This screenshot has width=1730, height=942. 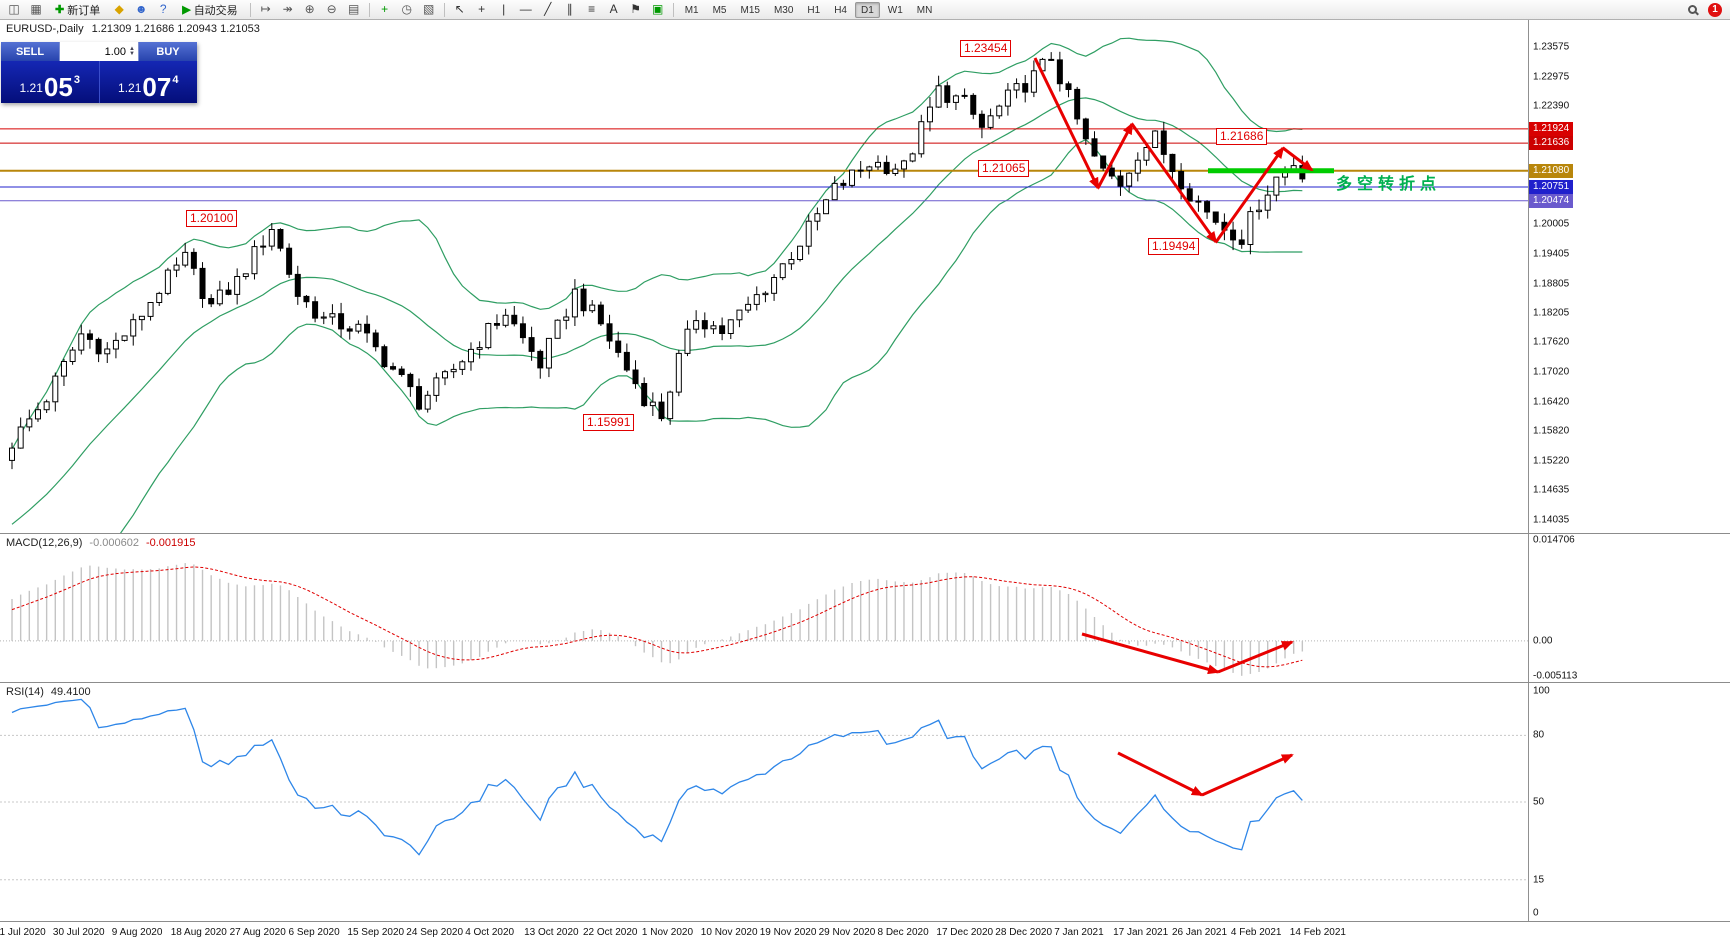 I want to click on rsi-axis-label: 15, so click(x=1539, y=880).